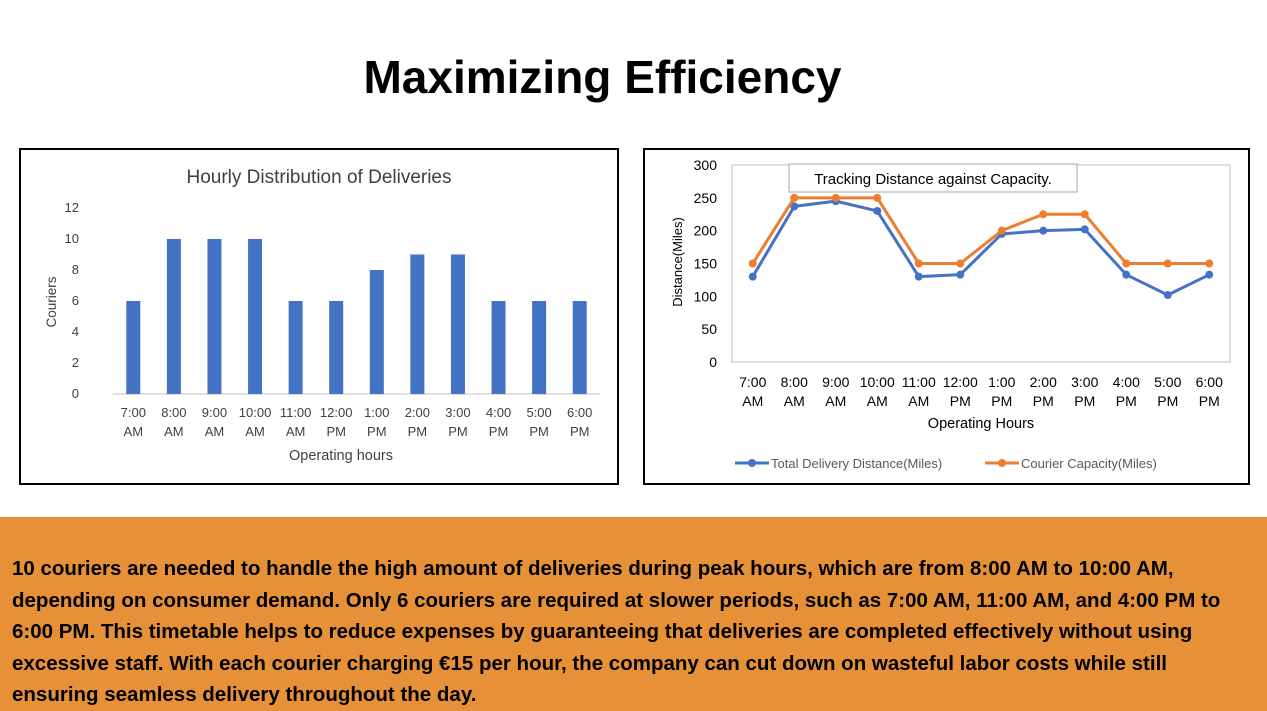 The width and height of the screenshot is (1267, 711). I want to click on legend-label: Total Delivery Distance(Miles), so click(856, 463).